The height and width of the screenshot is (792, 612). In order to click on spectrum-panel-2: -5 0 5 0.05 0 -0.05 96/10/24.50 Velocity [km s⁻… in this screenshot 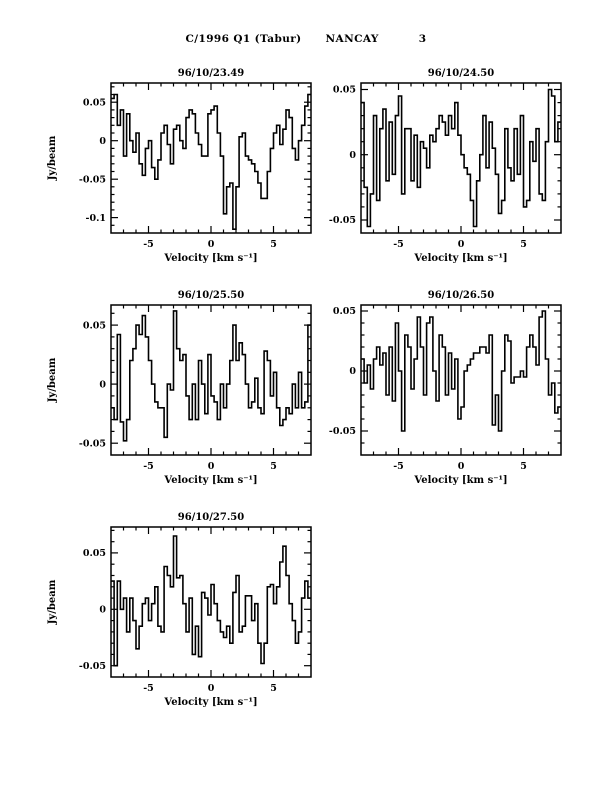, I will do `click(430, 161)`.